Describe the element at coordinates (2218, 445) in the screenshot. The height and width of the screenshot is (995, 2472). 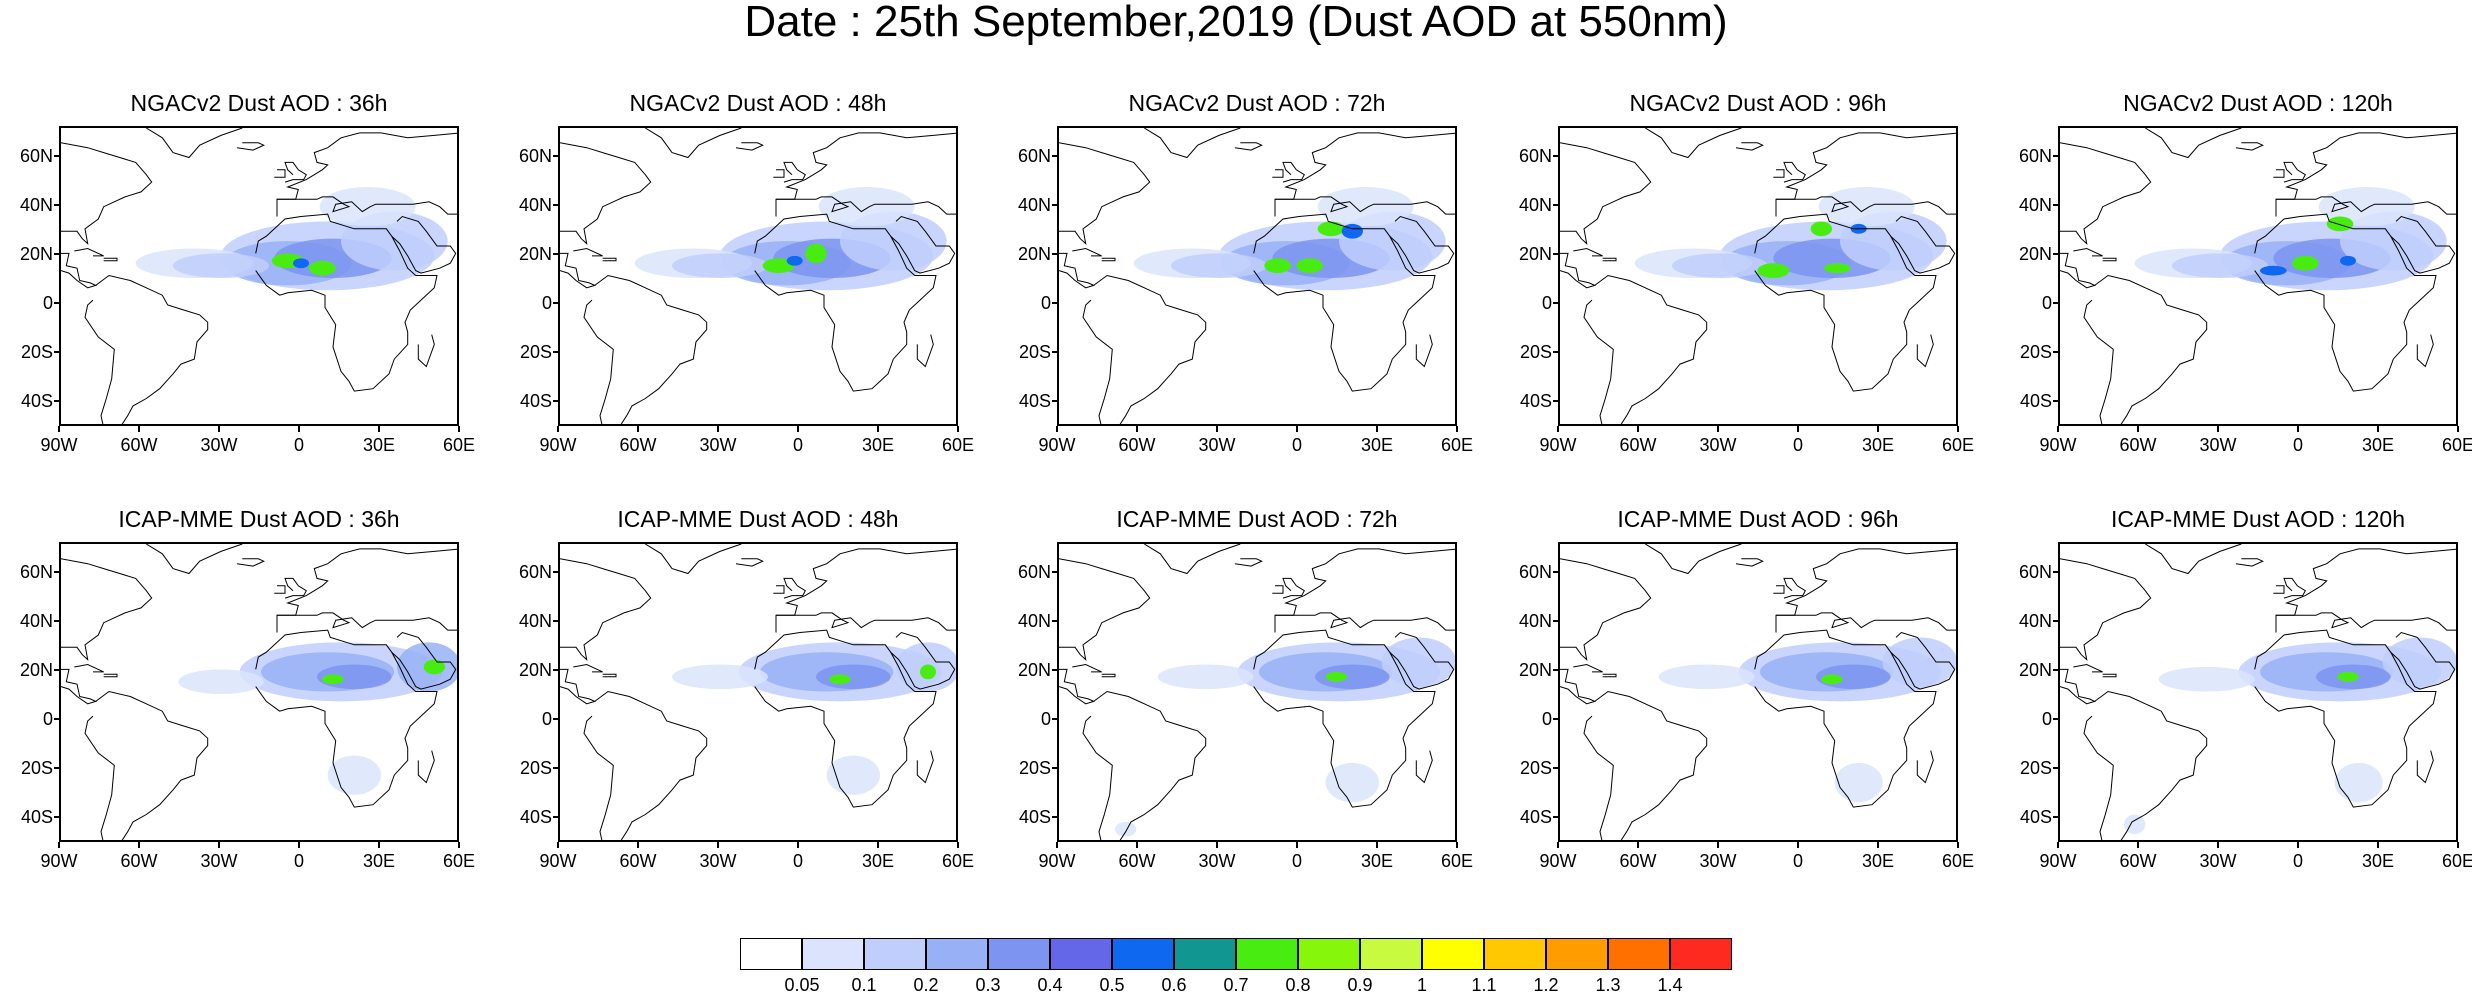
I see `longitude-tick-label: 30W` at that location.